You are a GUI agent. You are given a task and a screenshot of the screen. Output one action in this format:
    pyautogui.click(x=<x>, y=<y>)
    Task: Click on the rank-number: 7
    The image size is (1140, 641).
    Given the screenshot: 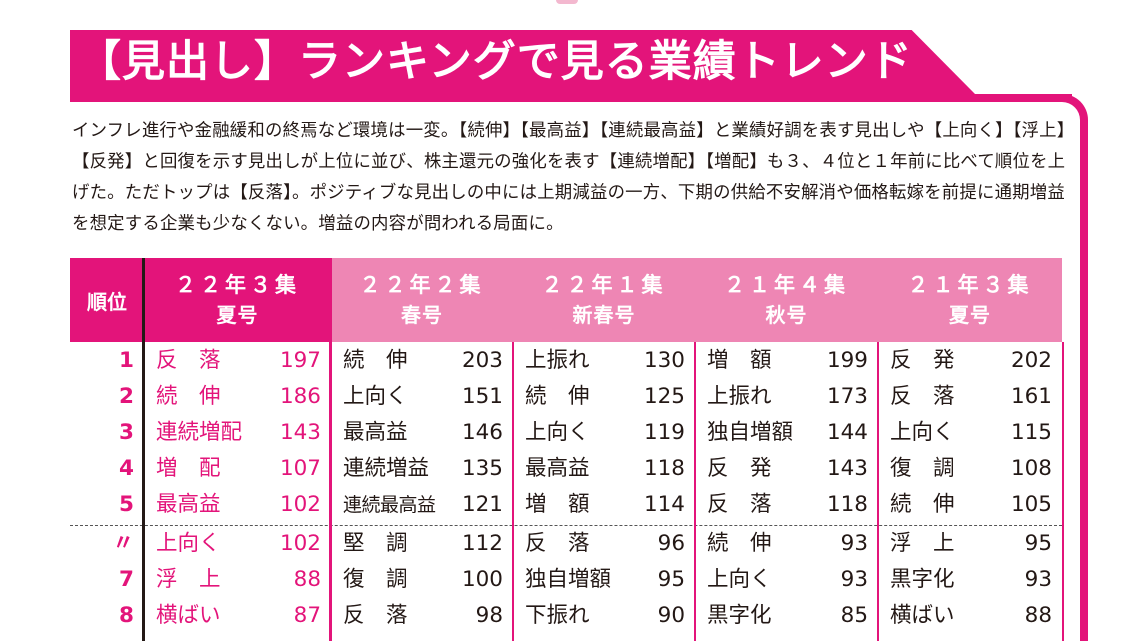 What is the action you would take?
    pyautogui.click(x=126, y=579)
    